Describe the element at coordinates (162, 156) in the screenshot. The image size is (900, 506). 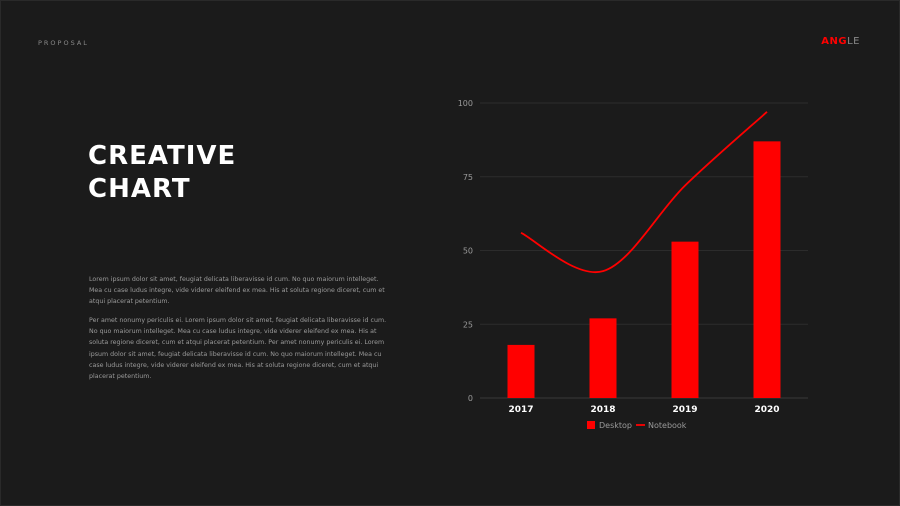
I see `title-line-1: CREATIVE` at that location.